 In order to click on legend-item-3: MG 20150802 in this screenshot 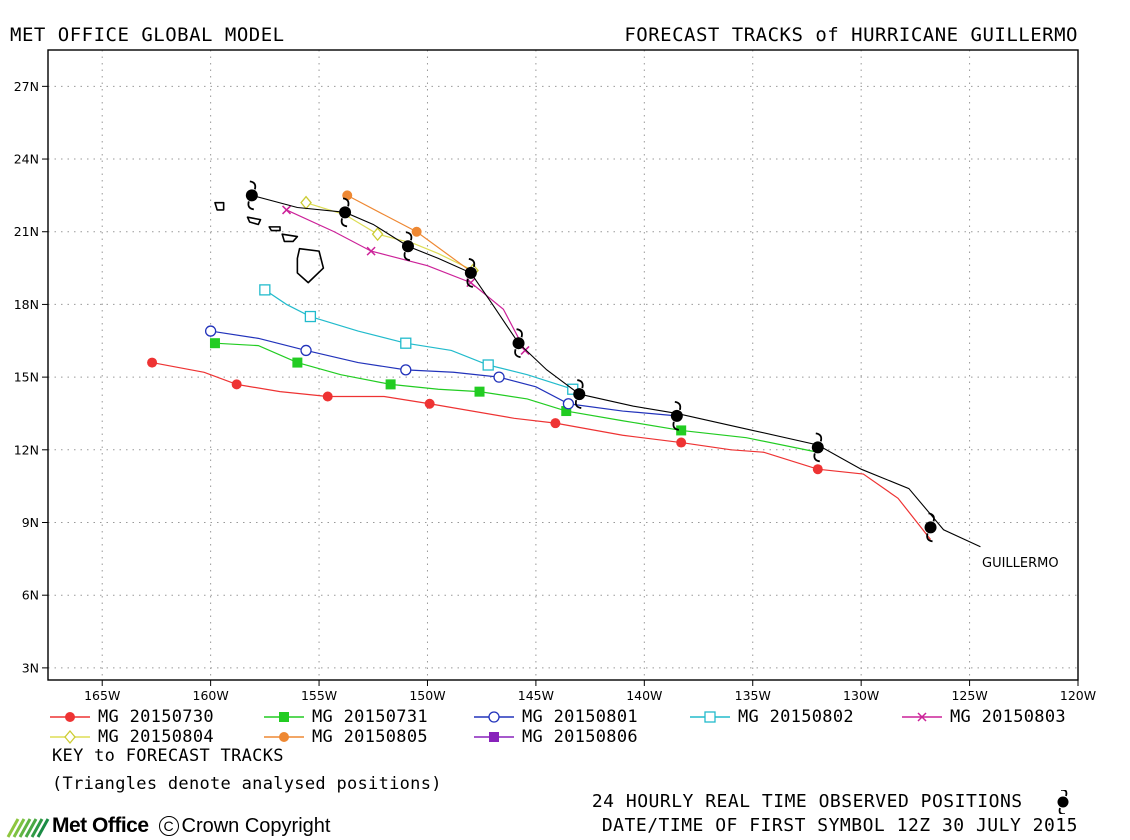, I will do `click(771, 717)`.